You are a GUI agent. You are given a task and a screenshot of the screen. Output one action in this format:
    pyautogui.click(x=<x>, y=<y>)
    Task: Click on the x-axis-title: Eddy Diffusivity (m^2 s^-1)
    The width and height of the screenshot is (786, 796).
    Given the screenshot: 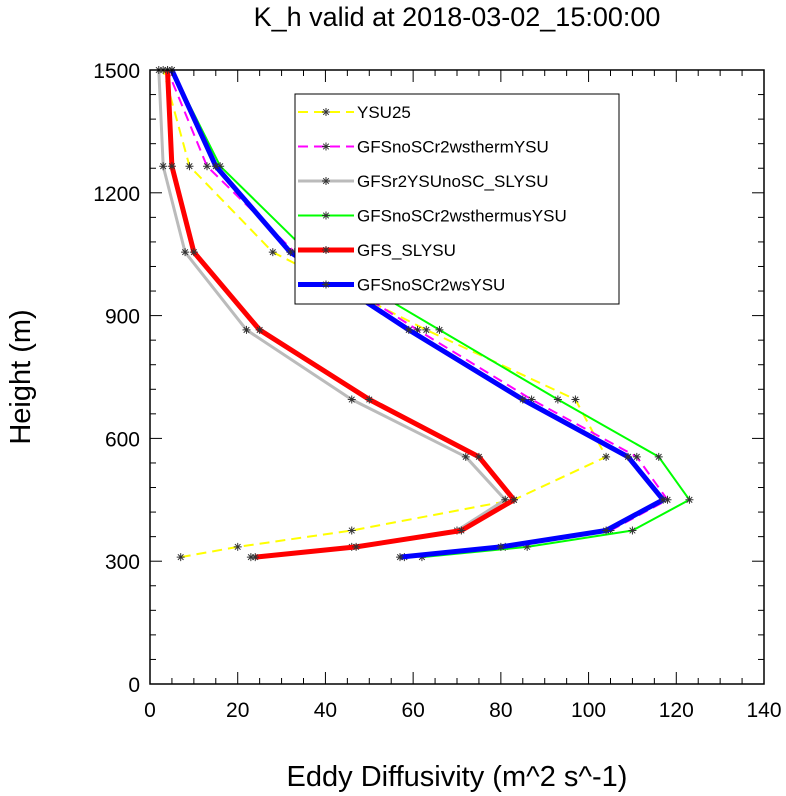 What is the action you would take?
    pyautogui.click(x=457, y=777)
    